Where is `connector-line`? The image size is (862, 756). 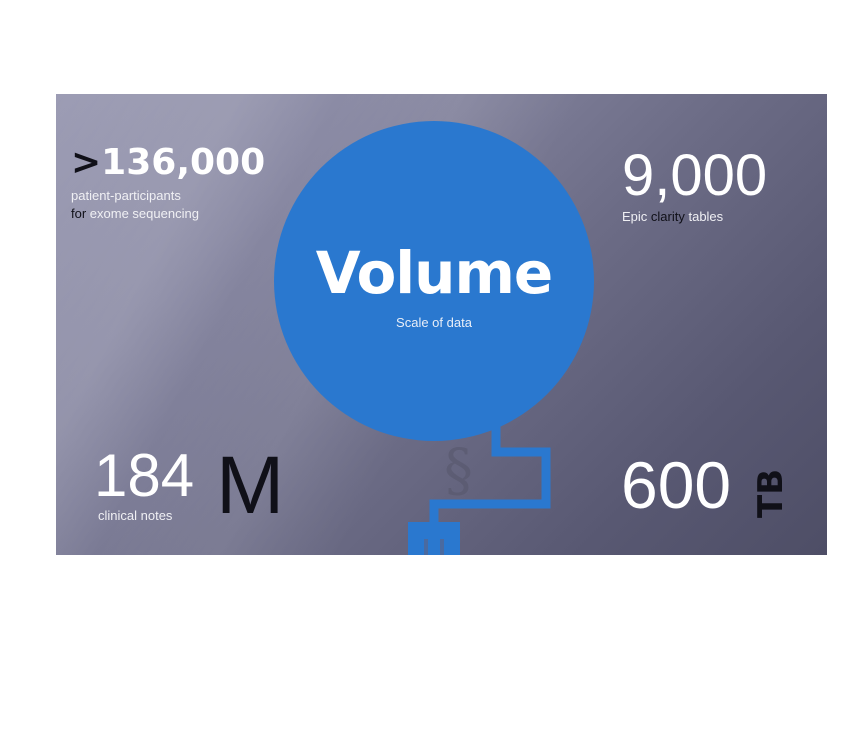 connector-line is located at coordinates (490, 472).